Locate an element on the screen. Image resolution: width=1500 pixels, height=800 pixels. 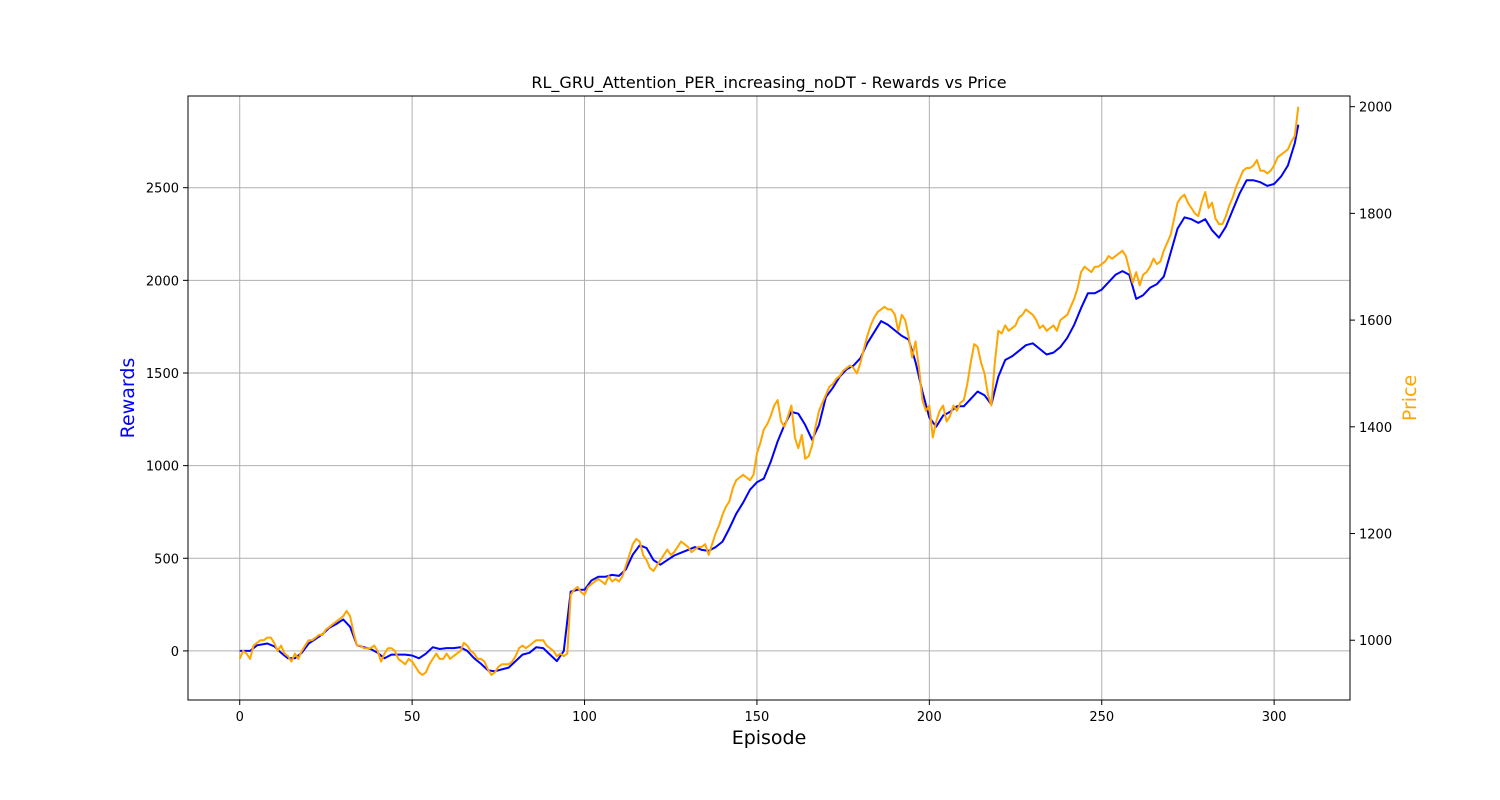
y-axis-label-price: Price is located at coordinates (1410, 398).